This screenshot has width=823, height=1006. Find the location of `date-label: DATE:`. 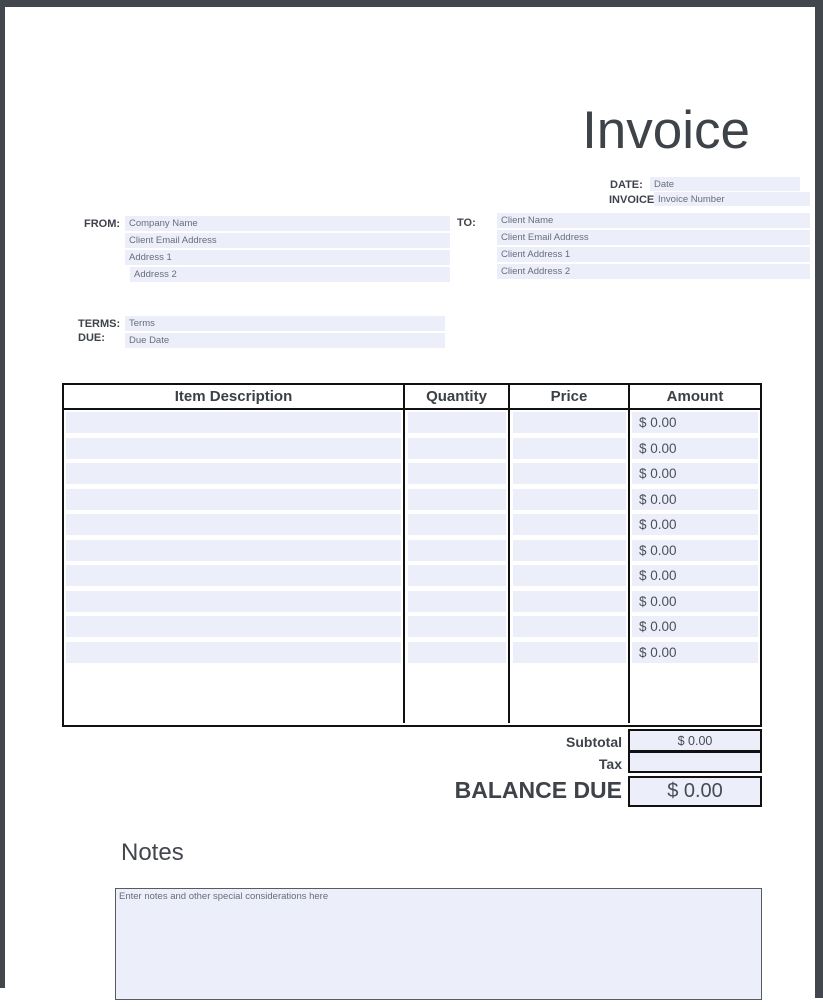

date-label: DATE: is located at coordinates (626, 185).